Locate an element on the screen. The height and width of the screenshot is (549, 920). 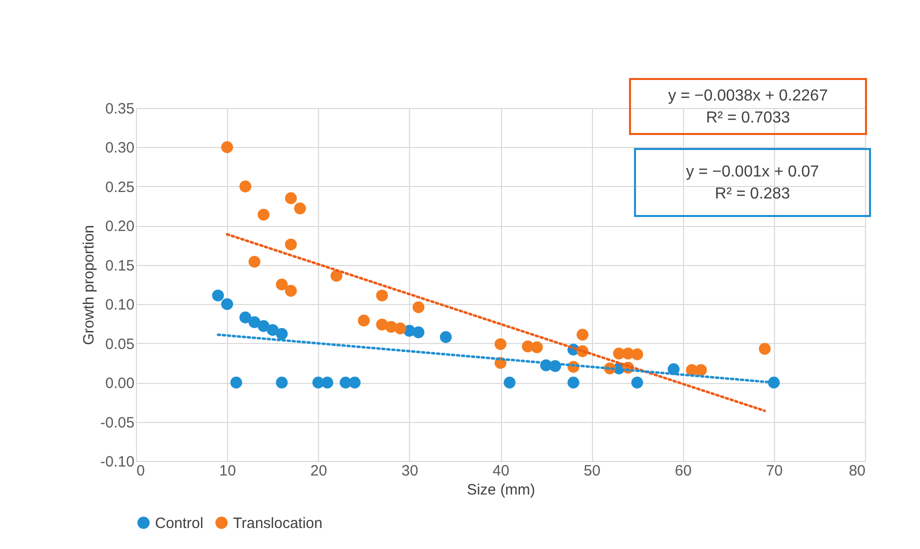
x-tick-label: 20 is located at coordinates (319, 471).